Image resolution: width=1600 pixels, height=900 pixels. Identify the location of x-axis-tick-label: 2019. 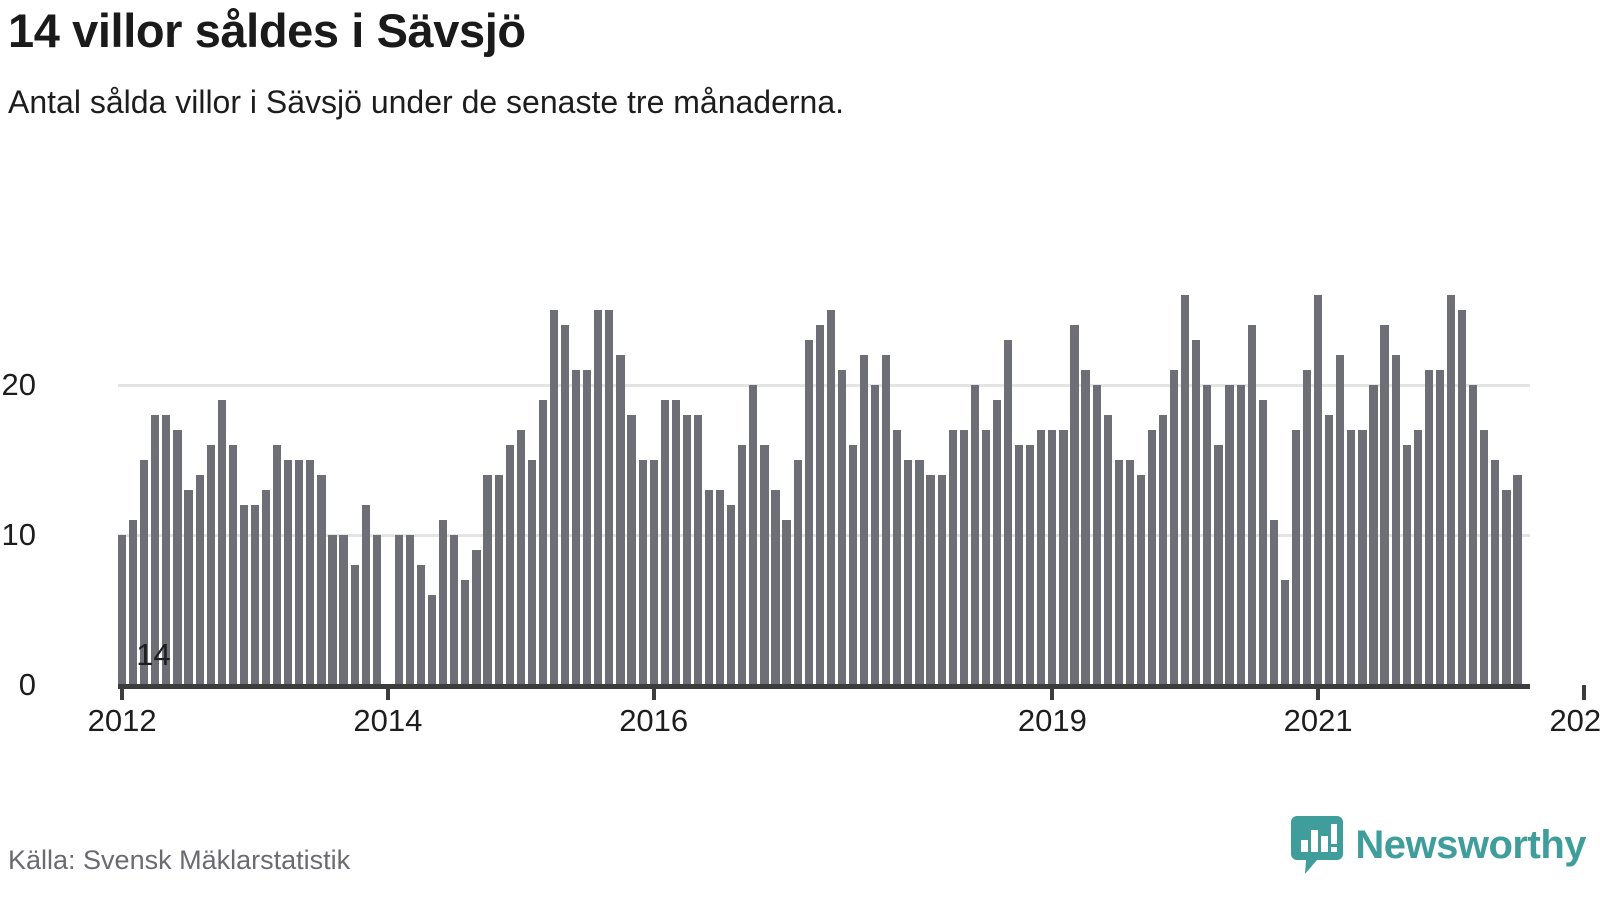
(1052, 720).